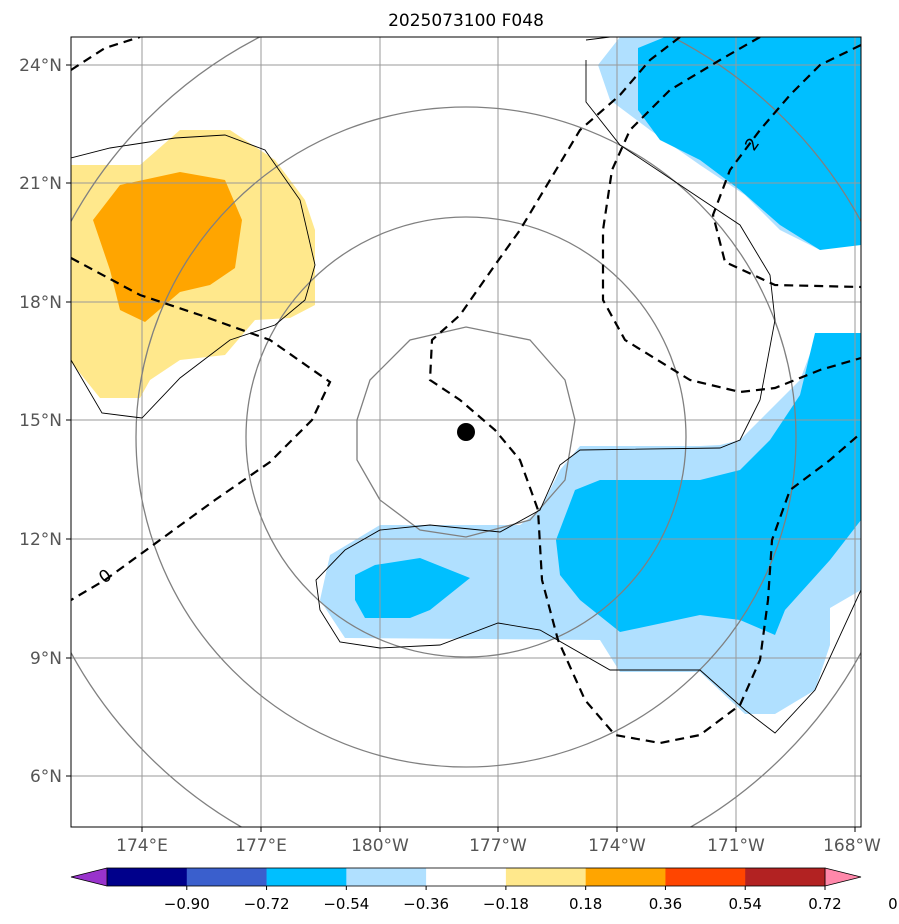  What do you see at coordinates (426, 904) in the screenshot?
I see `colorbar-level-label: −0.36` at bounding box center [426, 904].